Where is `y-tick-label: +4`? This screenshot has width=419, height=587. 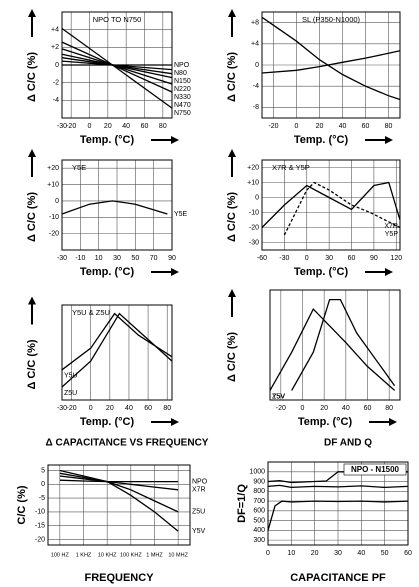
y-tick-label: +4 is located at coordinates (255, 44).